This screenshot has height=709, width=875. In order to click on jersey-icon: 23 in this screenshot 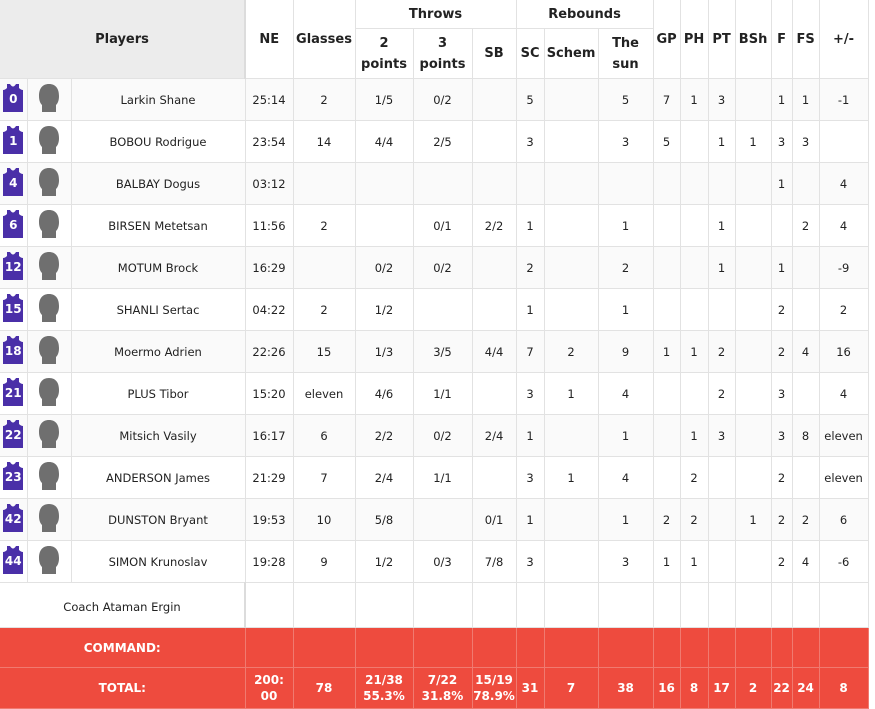, I will do `click(13, 476)`.